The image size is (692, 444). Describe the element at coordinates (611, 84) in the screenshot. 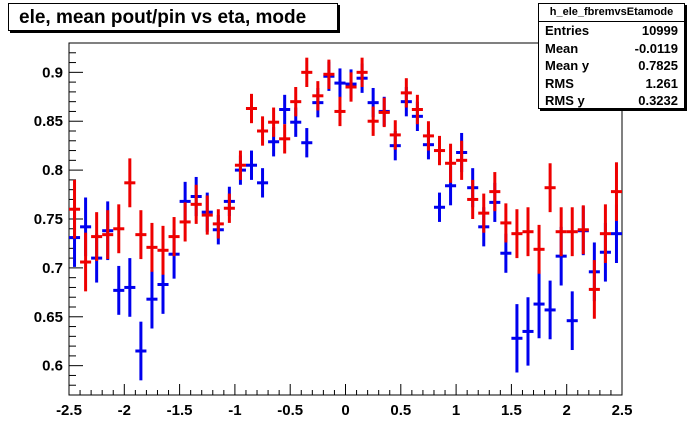

I see `stats-row-rms: RMS 1.261` at that location.